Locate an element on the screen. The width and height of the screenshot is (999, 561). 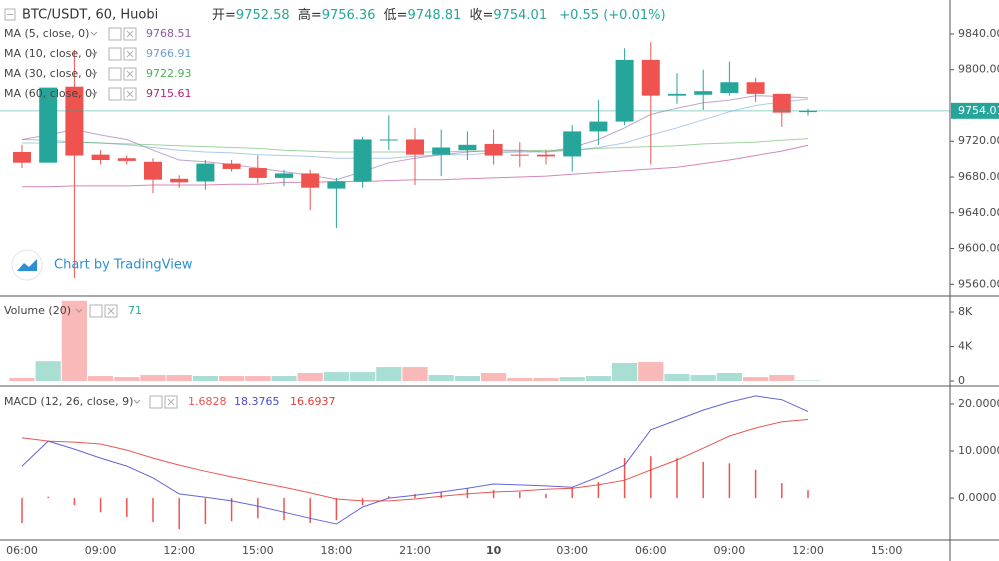
watermark-logo is located at coordinates (27, 265).